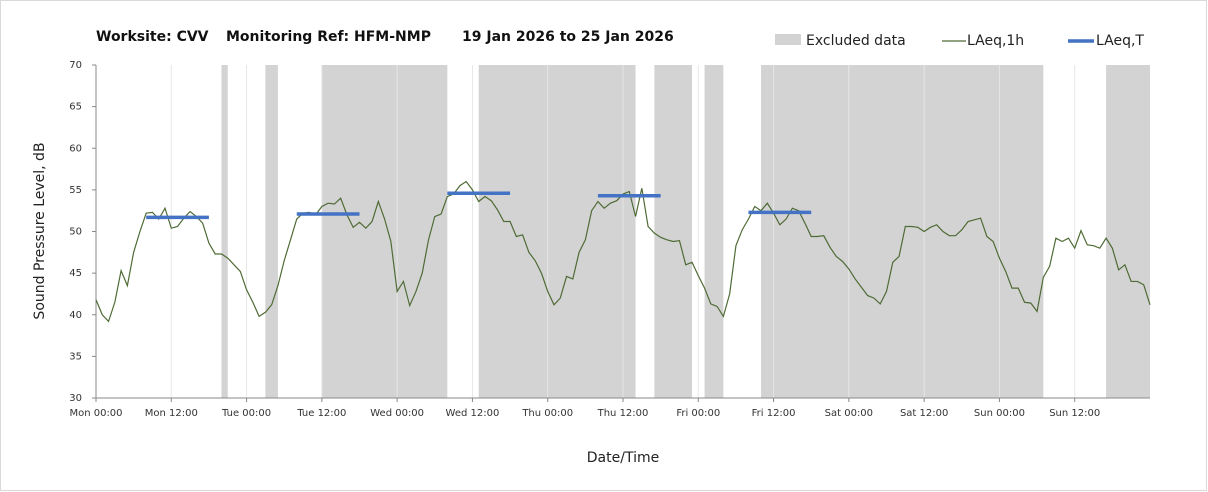 Image resolution: width=1208 pixels, height=492 pixels. Describe the element at coordinates (568, 37) in the screenshot. I see `chart-title: 19 Jan 2026 to 25 Jan 2026` at that location.